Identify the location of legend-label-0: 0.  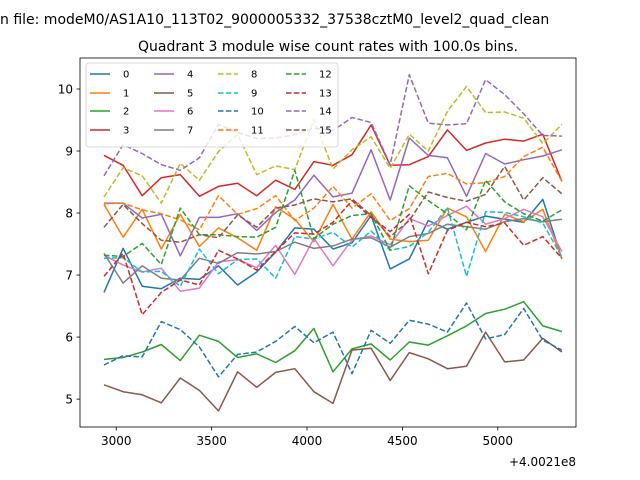
(126, 75).